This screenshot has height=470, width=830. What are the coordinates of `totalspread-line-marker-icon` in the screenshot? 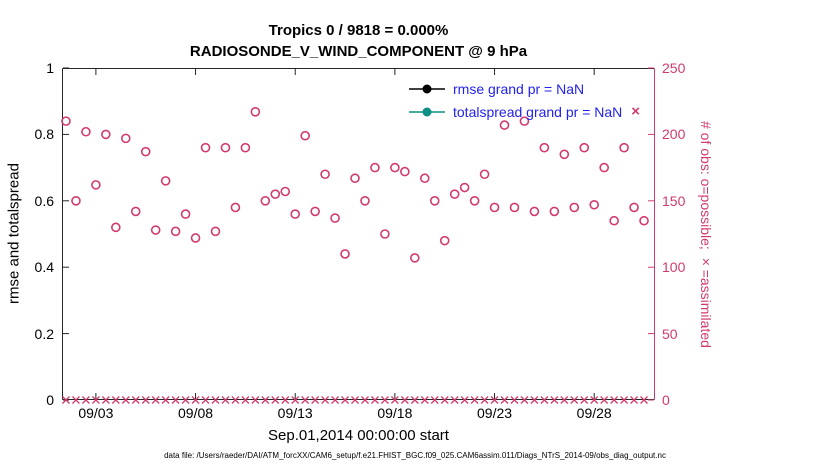 It's located at (427, 111).